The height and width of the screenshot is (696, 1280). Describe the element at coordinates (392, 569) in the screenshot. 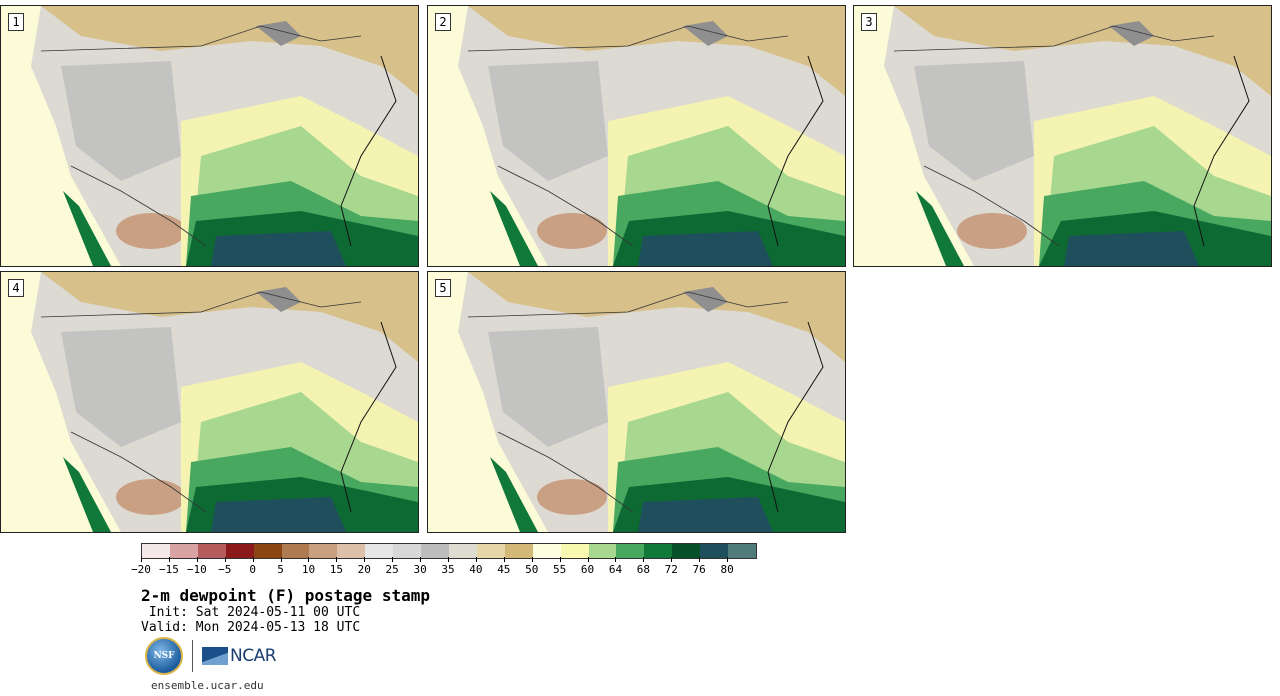

I see `colorbar-tick-label: 25` at that location.